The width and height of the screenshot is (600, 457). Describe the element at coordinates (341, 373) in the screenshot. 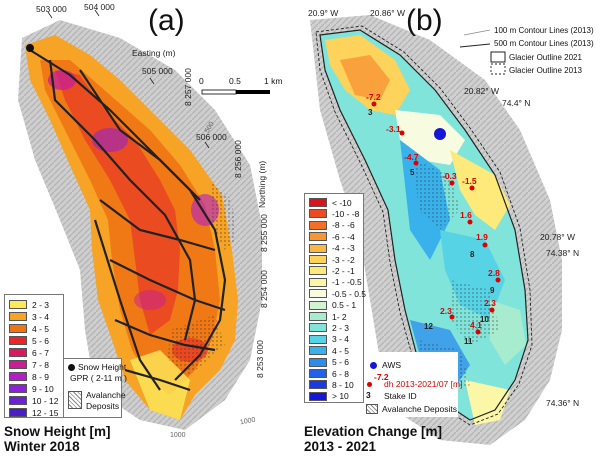

I see `legend-class-label: 6 - 8` at that location.